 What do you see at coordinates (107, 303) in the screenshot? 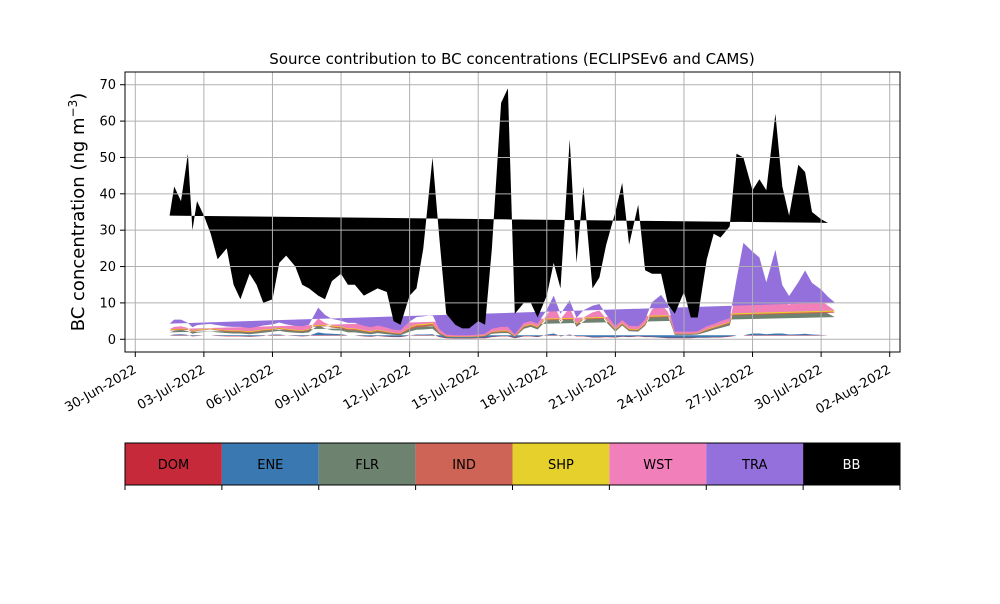
I see `y-tick-label: 10` at bounding box center [107, 303].